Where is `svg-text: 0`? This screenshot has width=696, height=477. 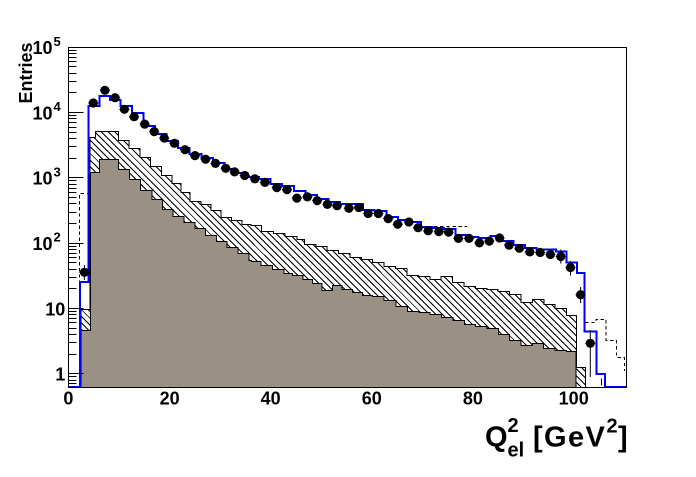
svg-text: 0 is located at coordinates (68, 399).